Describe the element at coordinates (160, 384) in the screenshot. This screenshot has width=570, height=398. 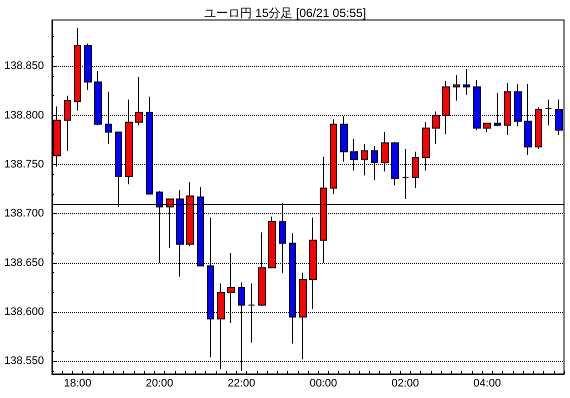
I see `x-tick-label: 20:00` at that location.